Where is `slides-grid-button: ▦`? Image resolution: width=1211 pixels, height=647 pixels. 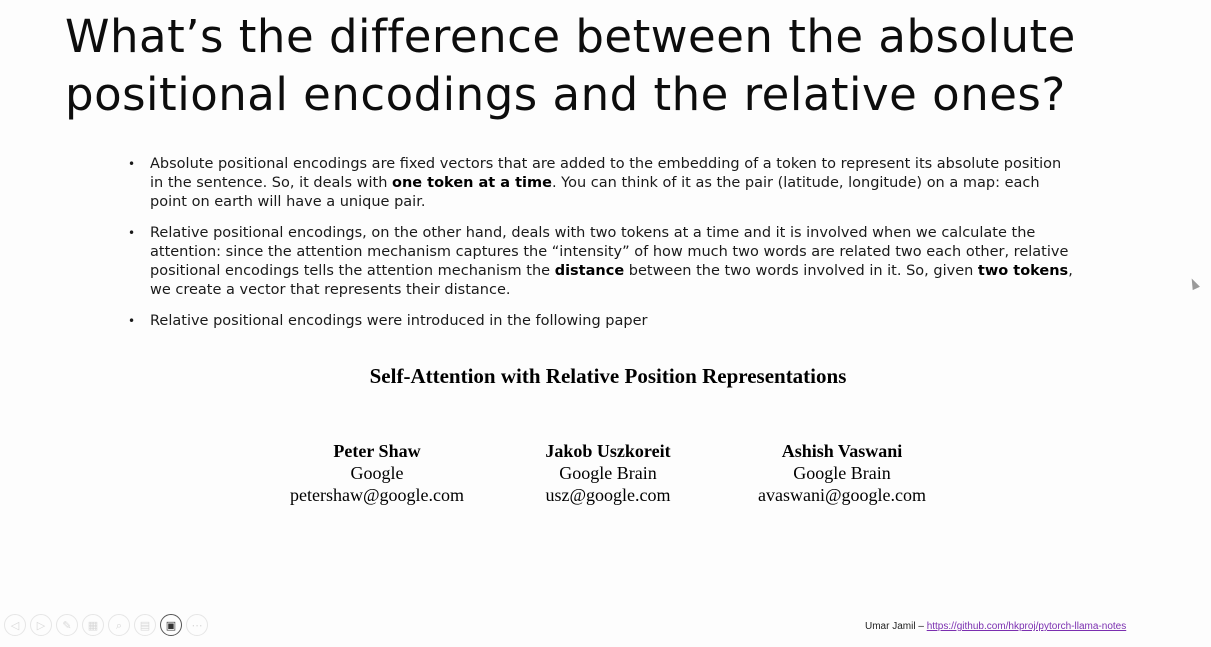 slides-grid-button: ▦ is located at coordinates (93, 625).